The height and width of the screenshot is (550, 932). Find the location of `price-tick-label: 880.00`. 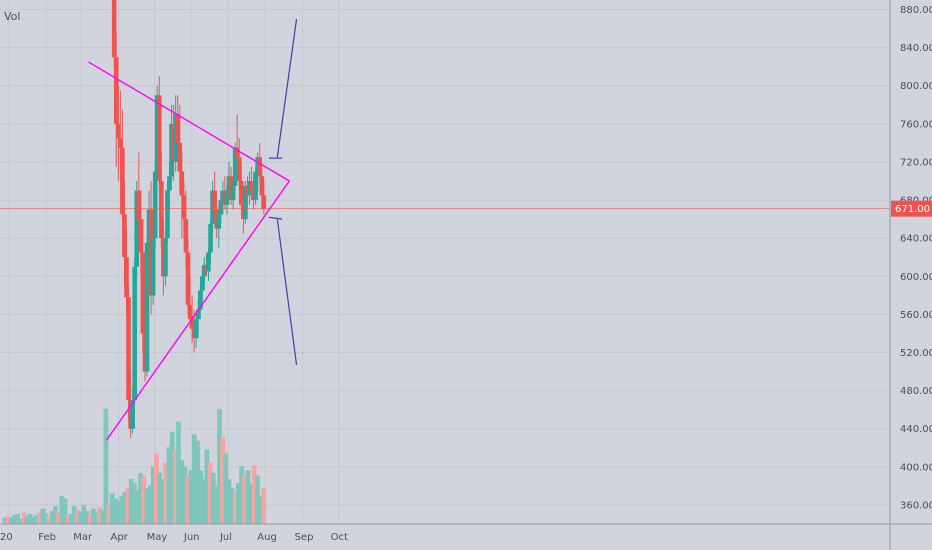

price-tick-label: 880.00 is located at coordinates (916, 10).